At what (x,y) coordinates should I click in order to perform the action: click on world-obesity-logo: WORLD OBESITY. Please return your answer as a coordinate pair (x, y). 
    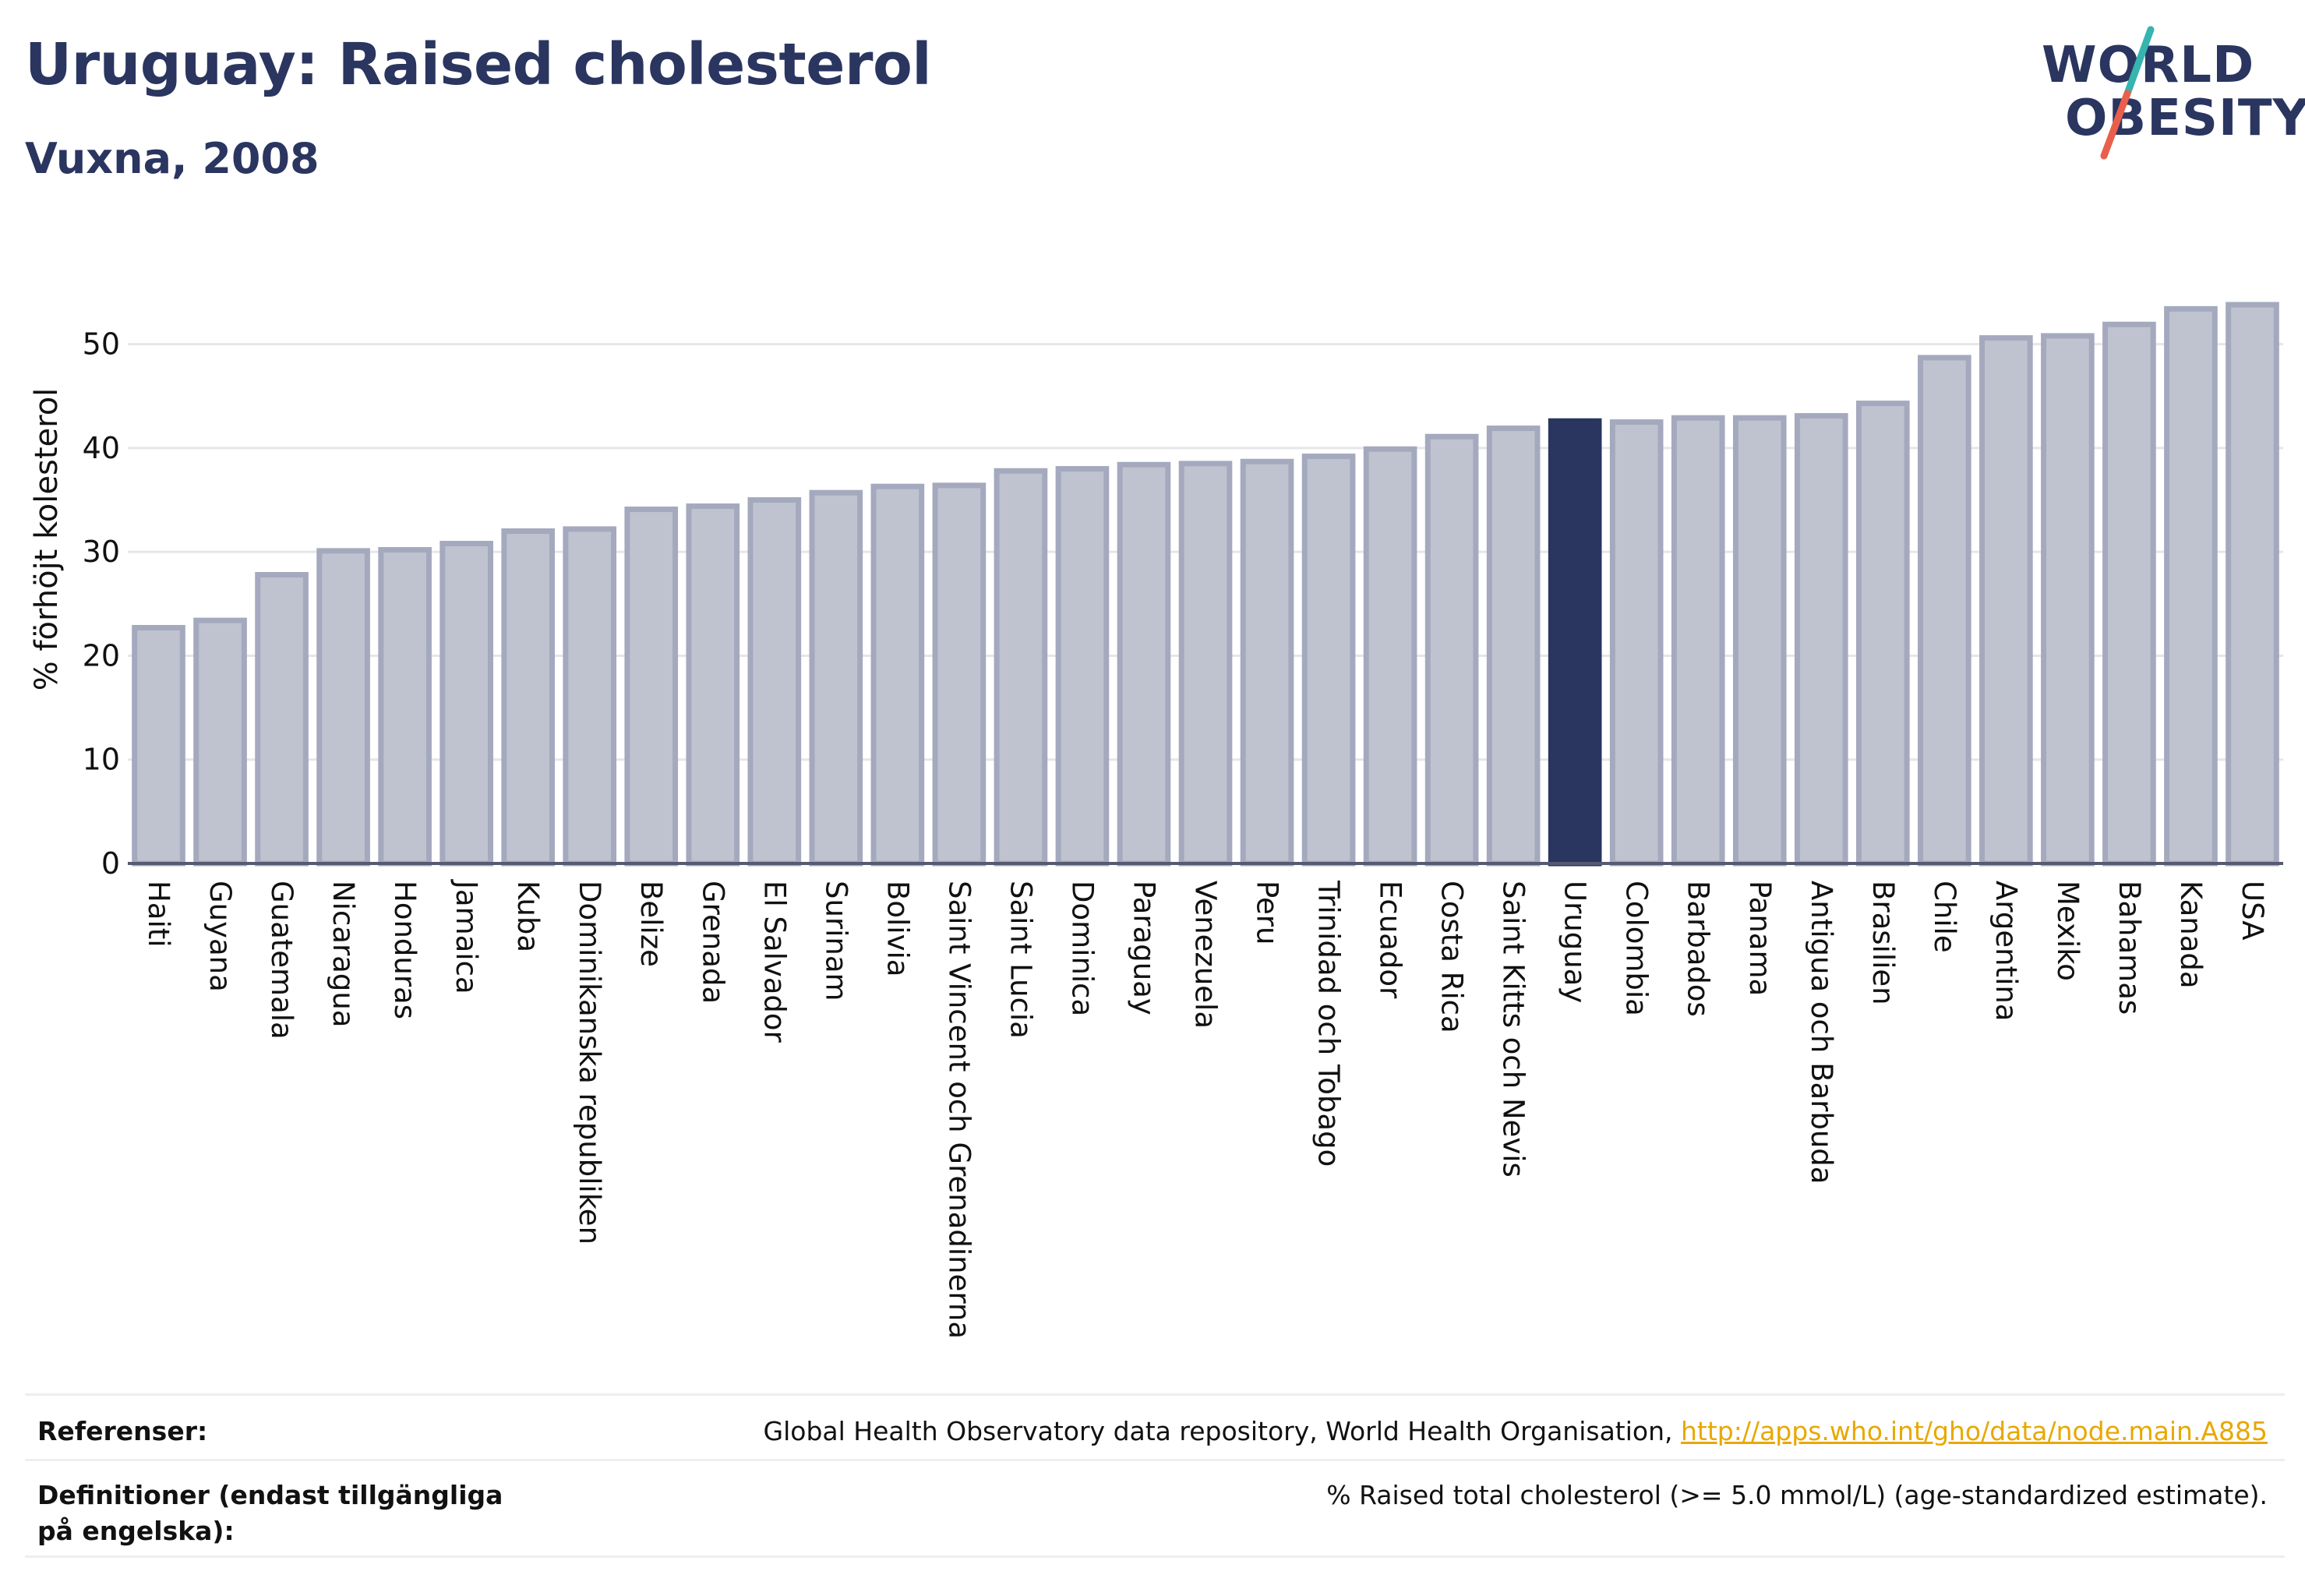
    Looking at the image, I should click on (2165, 93).